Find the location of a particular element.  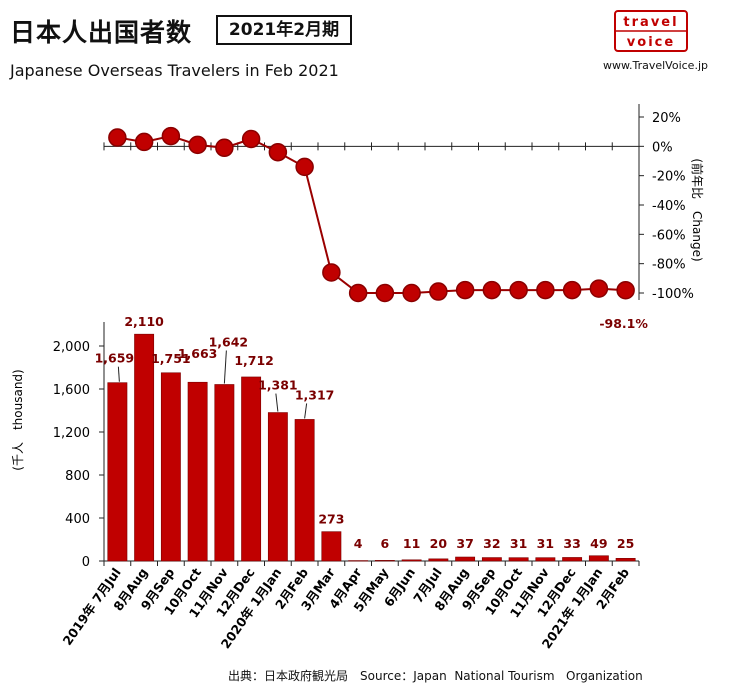

page-title: 日本人出国者数 is located at coordinates (101, 32).